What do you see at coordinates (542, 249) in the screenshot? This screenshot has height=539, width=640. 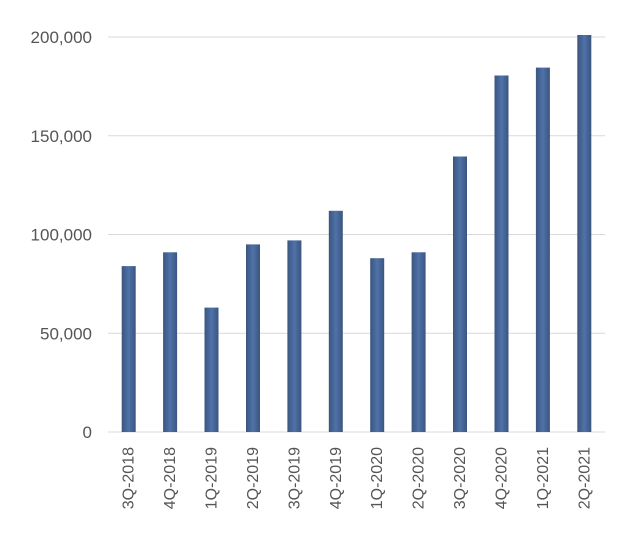 I see `bar-1Q-2021` at bounding box center [542, 249].